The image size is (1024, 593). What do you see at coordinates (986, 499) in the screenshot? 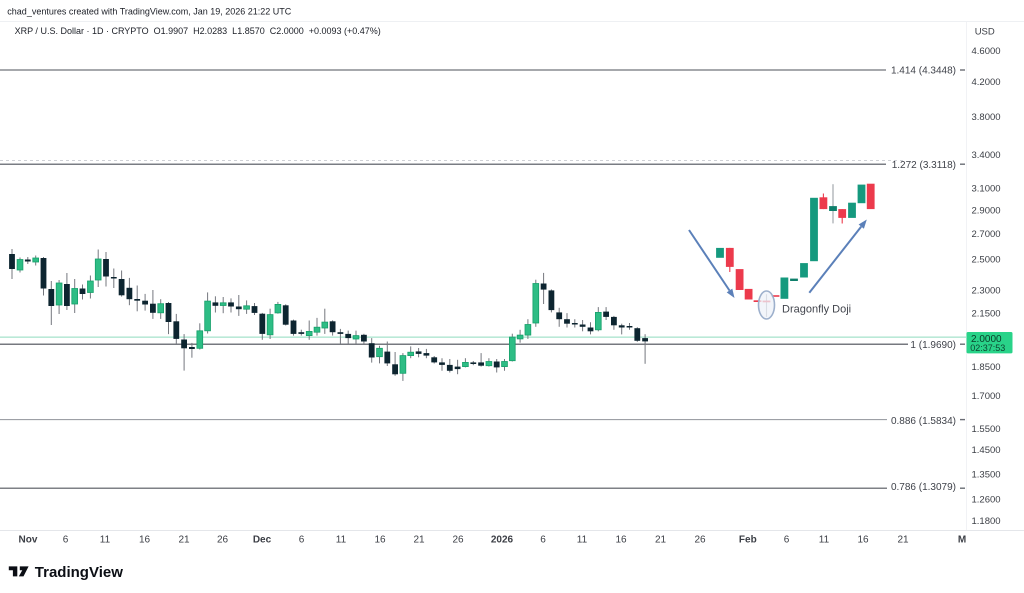
I see `svg-text: 1.2600` at bounding box center [986, 499].